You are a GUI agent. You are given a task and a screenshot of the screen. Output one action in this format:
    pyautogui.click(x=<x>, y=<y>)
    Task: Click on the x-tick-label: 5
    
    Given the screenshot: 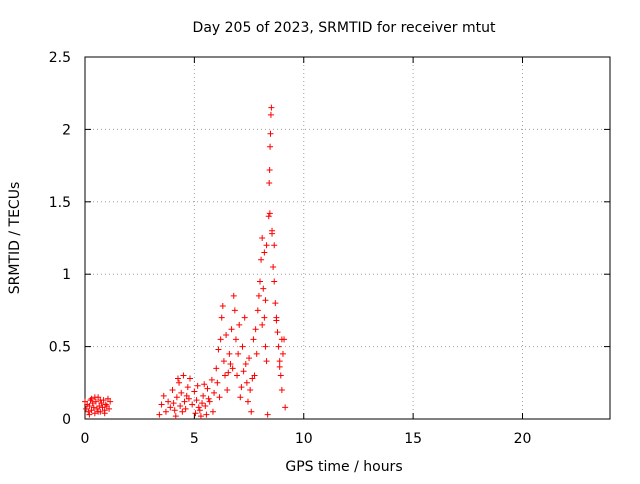 What is the action you would take?
    pyautogui.click(x=194, y=439)
    